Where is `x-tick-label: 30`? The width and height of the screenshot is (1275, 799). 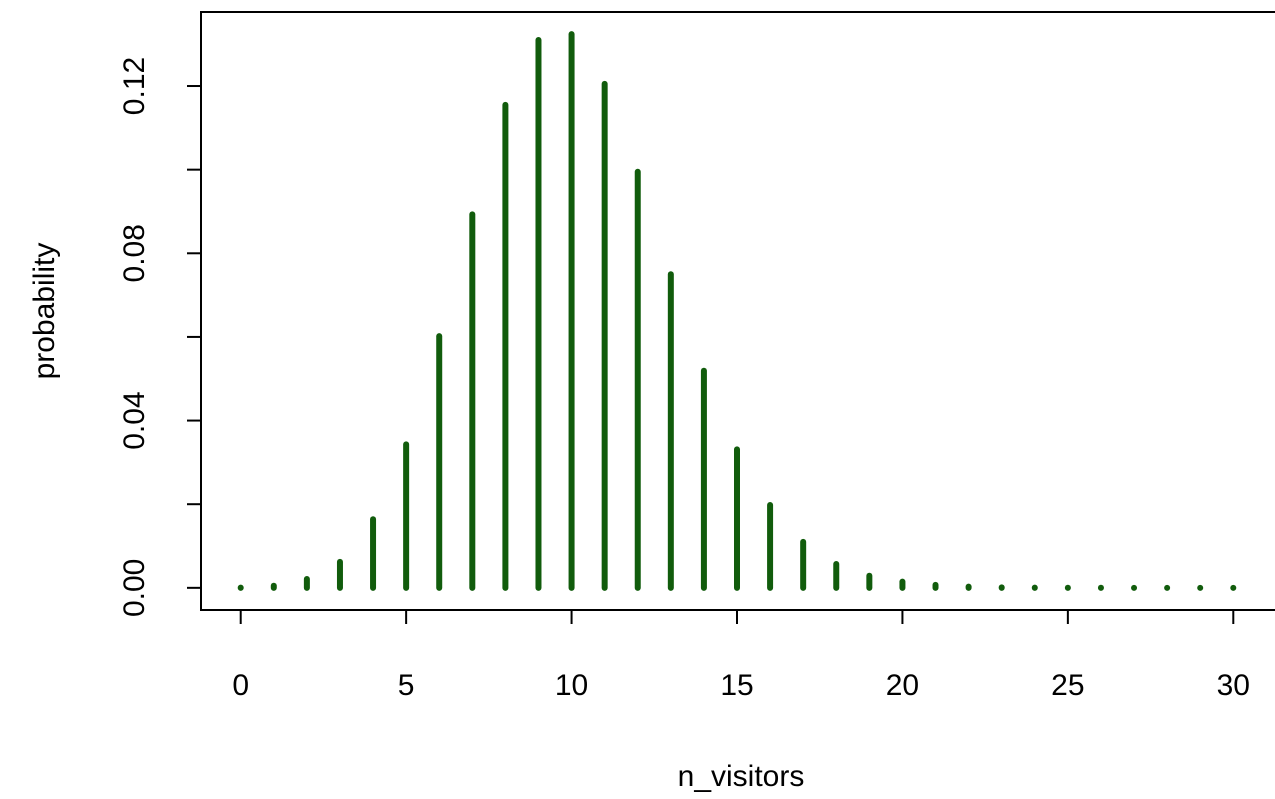 x-tick-label: 30 is located at coordinates (1233, 685).